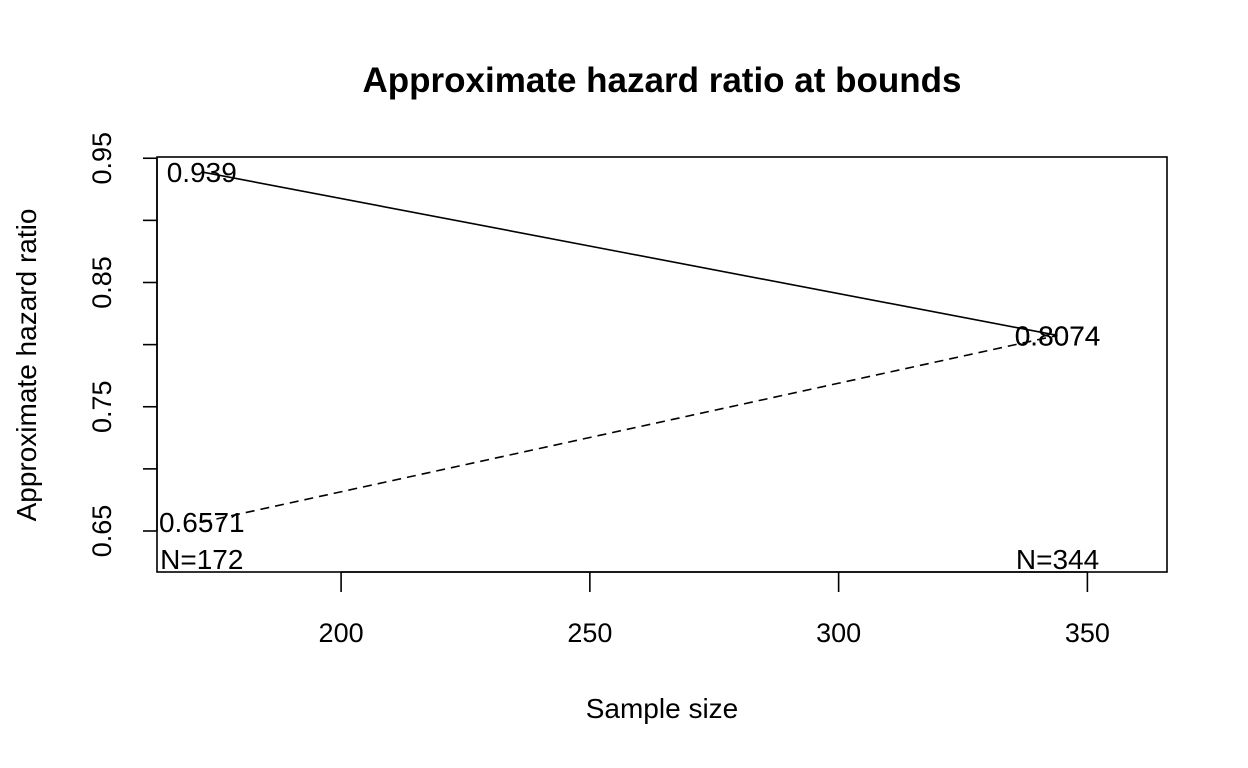 This screenshot has height=768, width=1248. What do you see at coordinates (662, 708) in the screenshot?
I see `x-axis-label: Sample size` at bounding box center [662, 708].